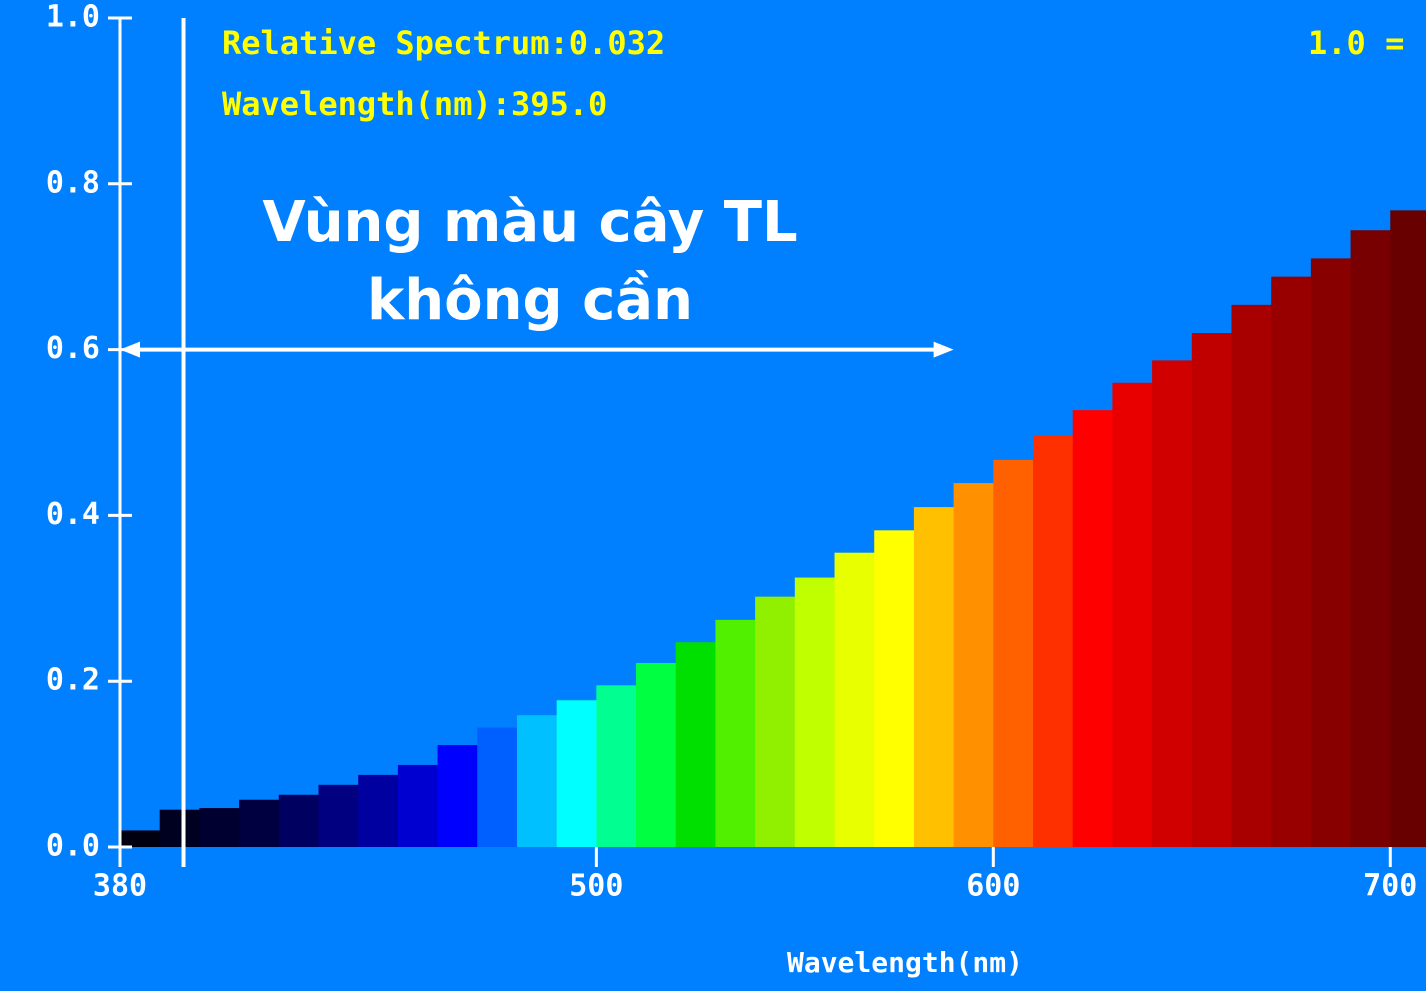 The image size is (1426, 991). Describe the element at coordinates (1390, 886) in the screenshot. I see `x-tick-label: 700` at that location.